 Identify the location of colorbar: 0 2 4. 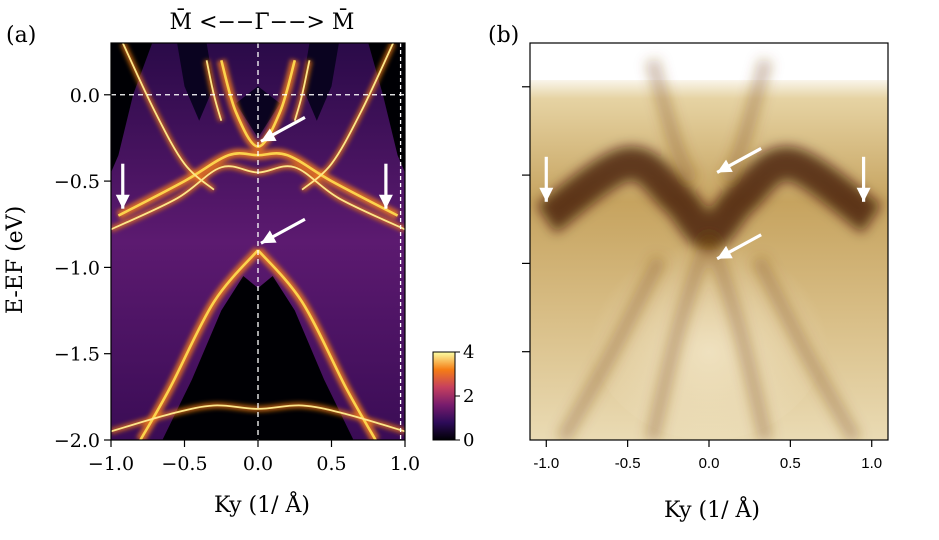
(453, 396).